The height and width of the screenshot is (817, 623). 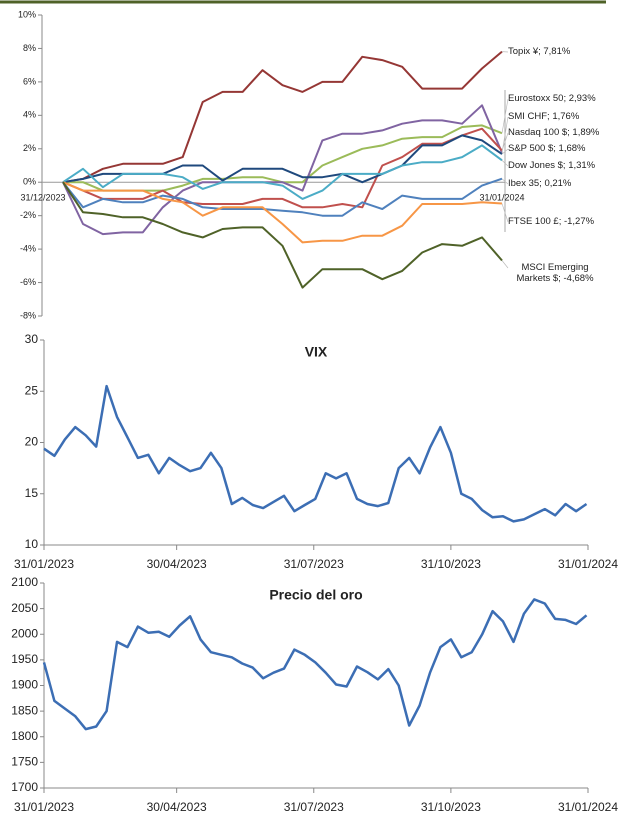 I want to click on y-tick-label: 2000, so click(x=24, y=633).